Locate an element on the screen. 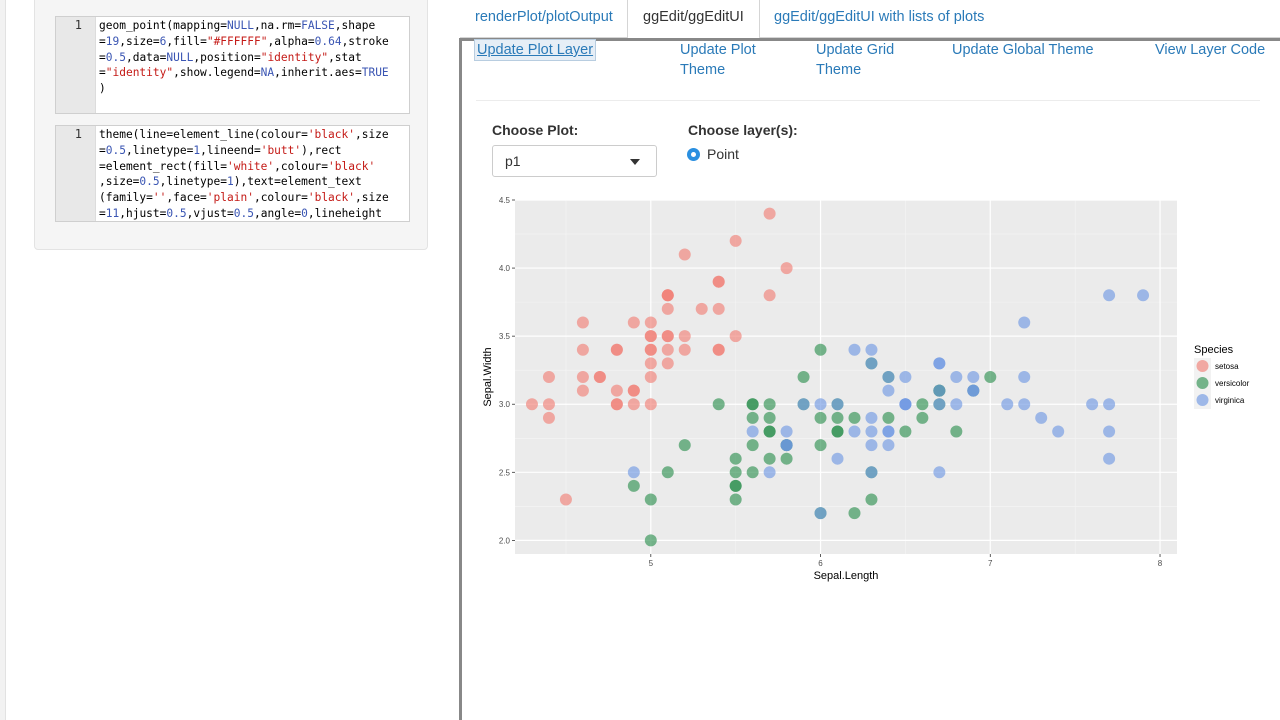  tab-ggeditui: ggEdit/ggEditUI is located at coordinates (693, 19).